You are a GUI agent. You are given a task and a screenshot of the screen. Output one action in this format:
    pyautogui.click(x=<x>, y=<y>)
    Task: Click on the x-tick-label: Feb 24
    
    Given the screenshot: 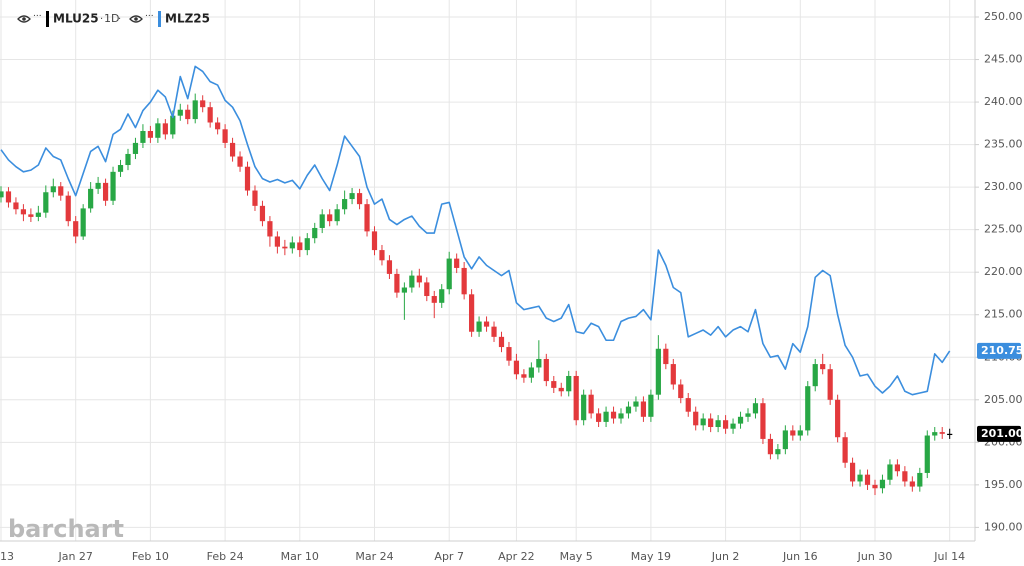 What is the action you would take?
    pyautogui.click(x=225, y=556)
    